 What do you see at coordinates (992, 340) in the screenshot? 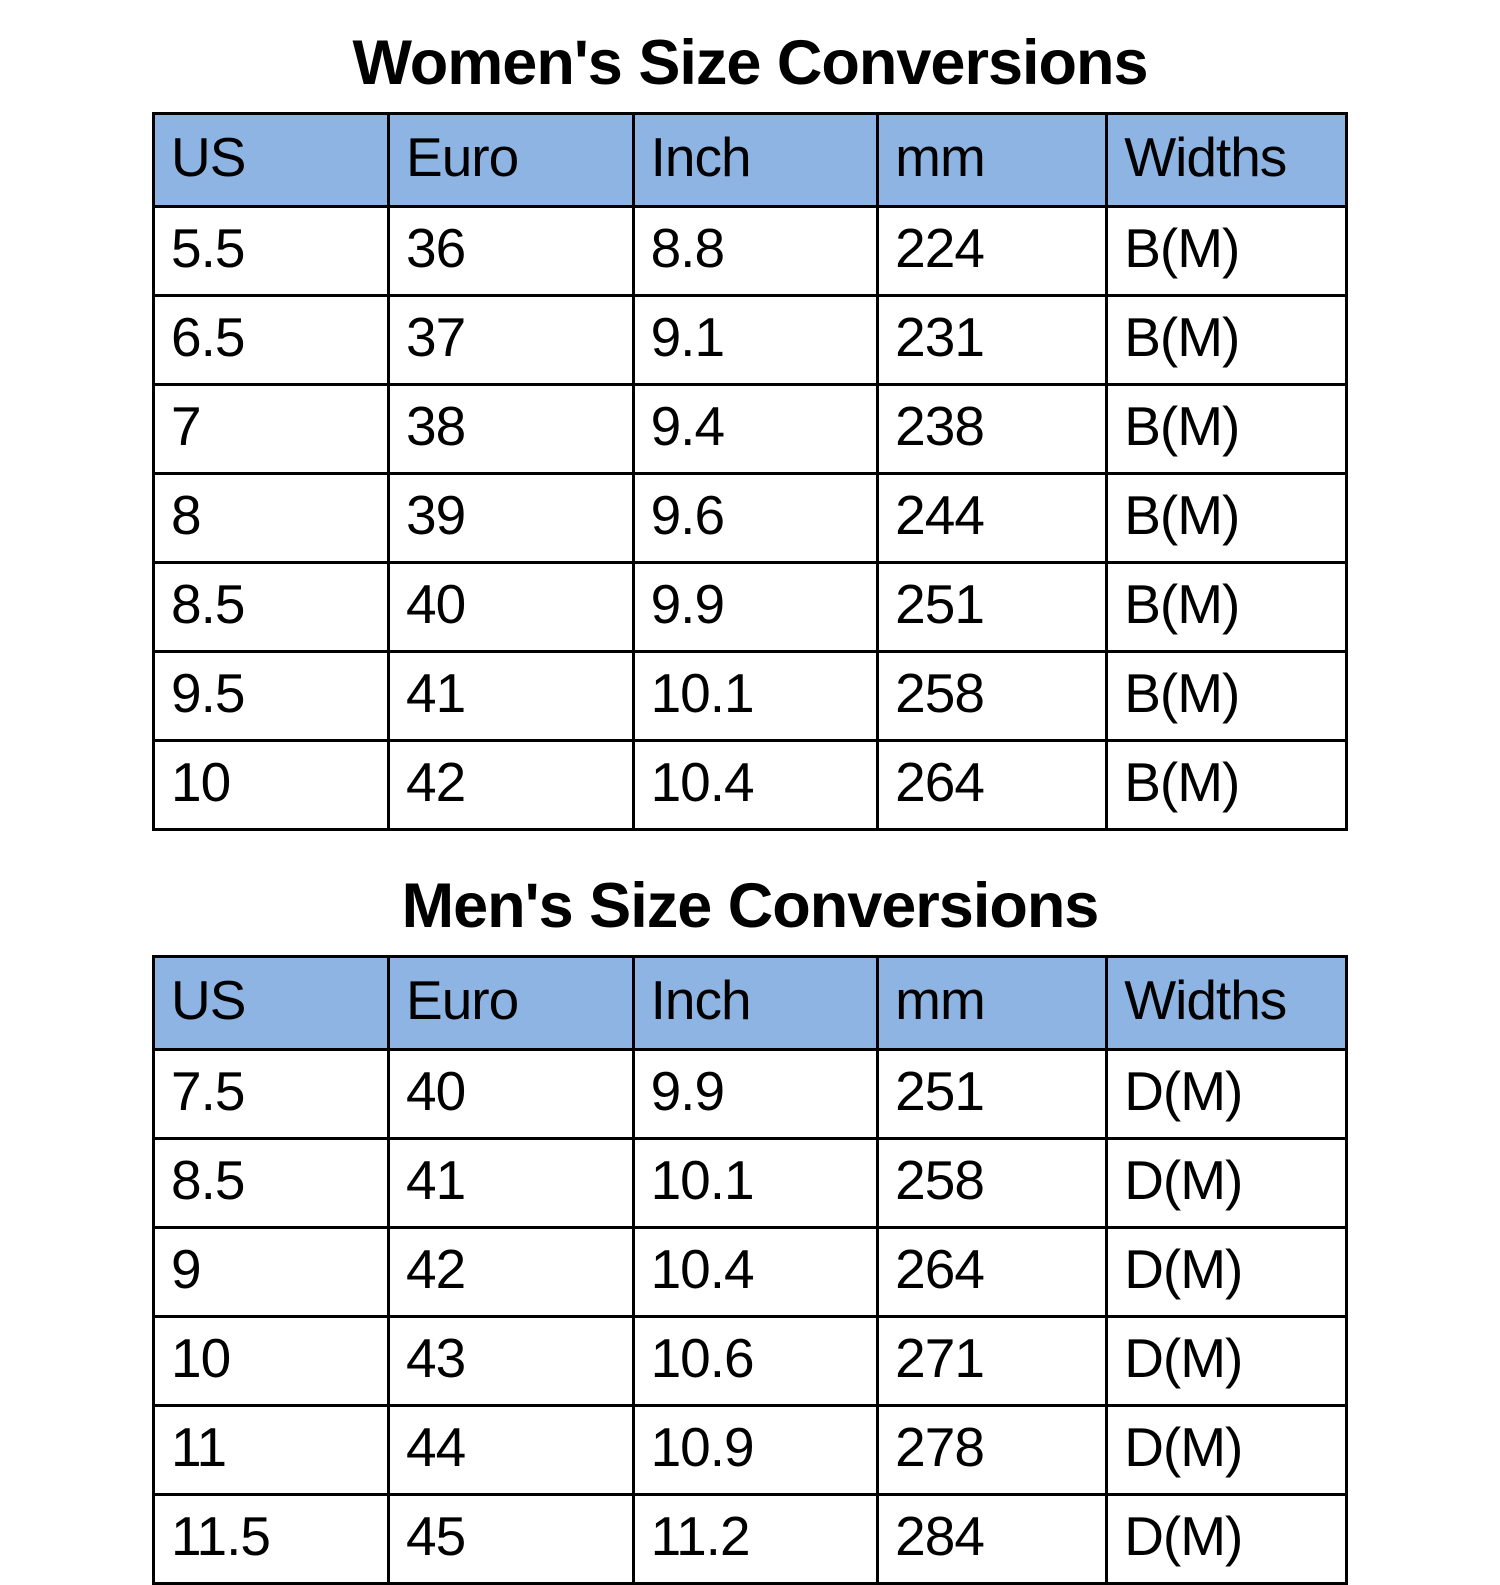
I see `table-cell: 231` at bounding box center [992, 340].